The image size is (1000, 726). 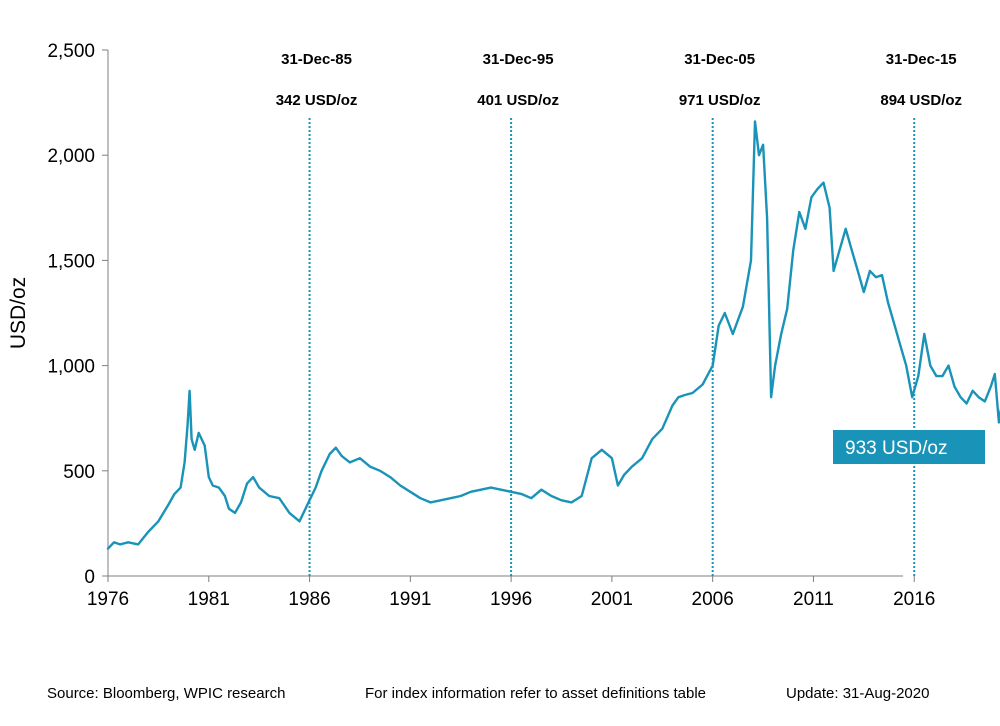 I want to click on reference-date-label: 31-Dec-15, so click(x=921, y=59).